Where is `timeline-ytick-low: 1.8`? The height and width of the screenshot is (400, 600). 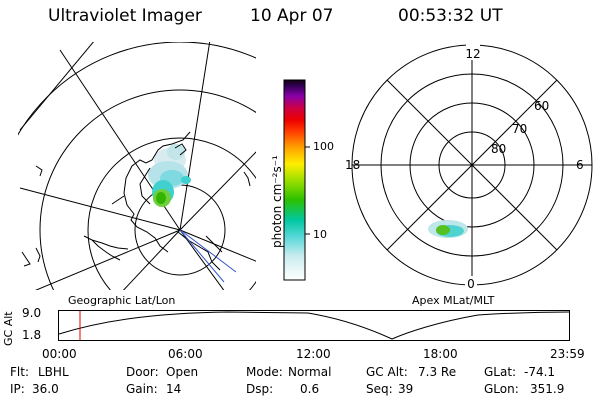
timeline-ytick-low: 1.8 is located at coordinates (32, 335).